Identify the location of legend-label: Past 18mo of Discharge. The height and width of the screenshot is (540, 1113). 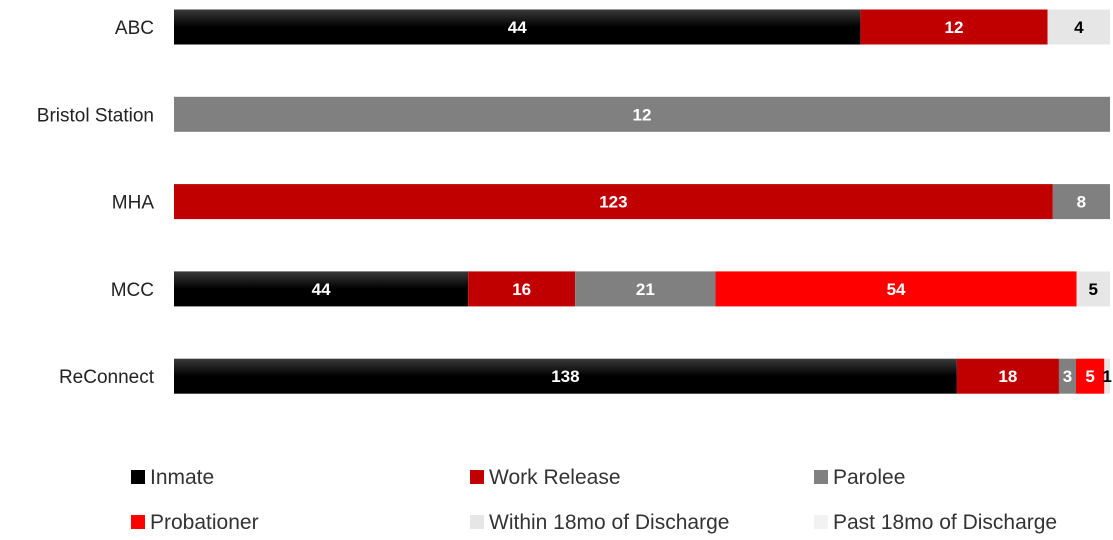
(945, 522).